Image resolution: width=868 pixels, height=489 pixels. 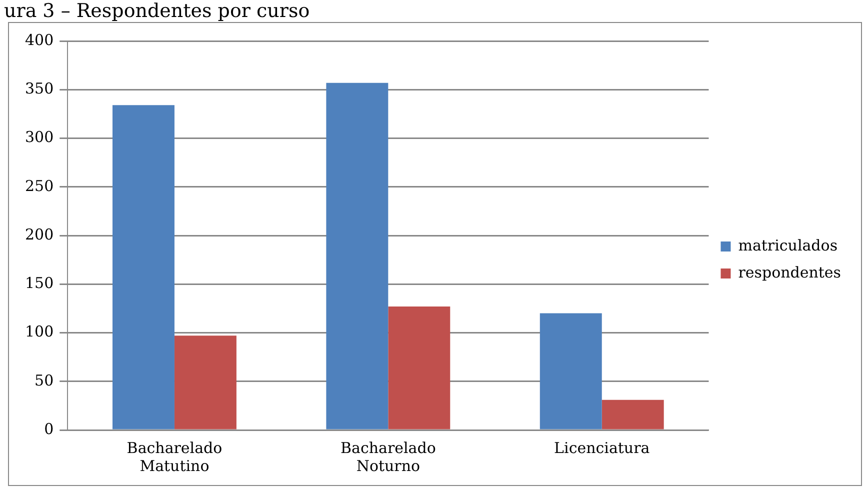 I want to click on y-tick-label: 0, so click(x=49, y=429).